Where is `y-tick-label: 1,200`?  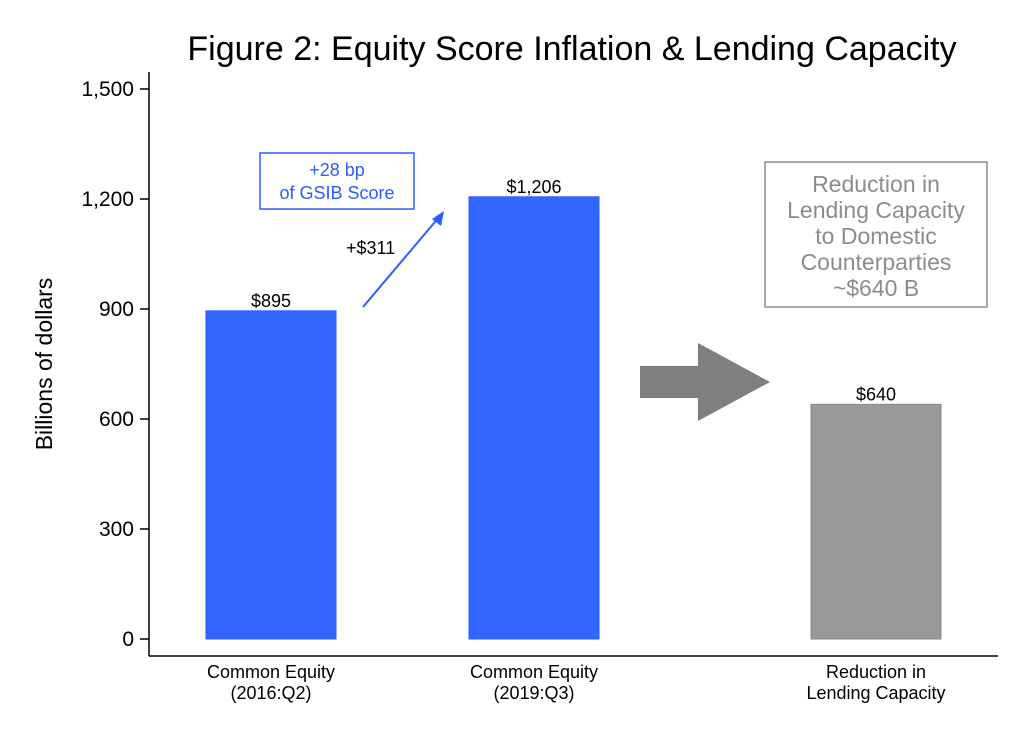 y-tick-label: 1,200 is located at coordinates (107, 199).